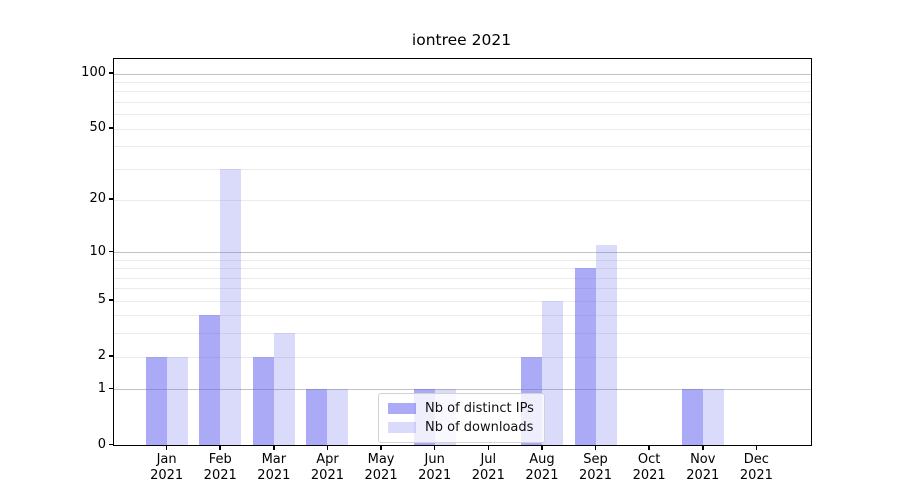  I want to click on legend-swatch-downloads, so click(402, 427).